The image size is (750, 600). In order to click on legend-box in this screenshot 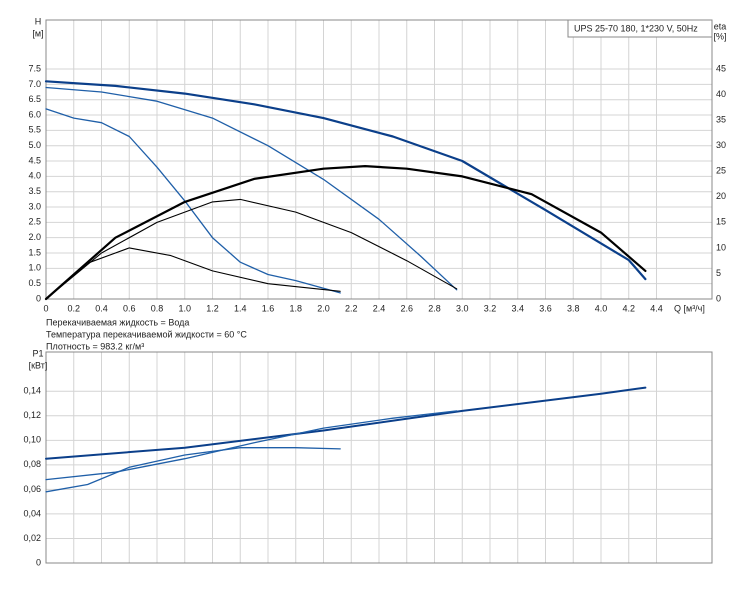, I will do `click(640, 28)`.